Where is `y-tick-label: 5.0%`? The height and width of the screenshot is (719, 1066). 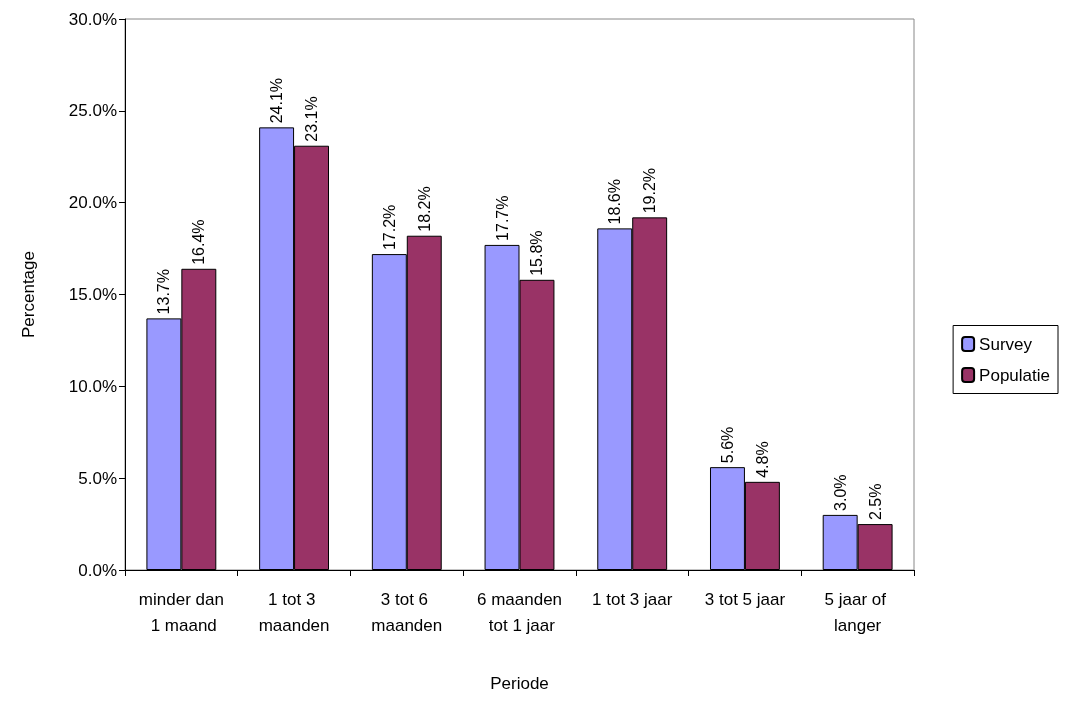
y-tick-label: 5.0% is located at coordinates (97, 478).